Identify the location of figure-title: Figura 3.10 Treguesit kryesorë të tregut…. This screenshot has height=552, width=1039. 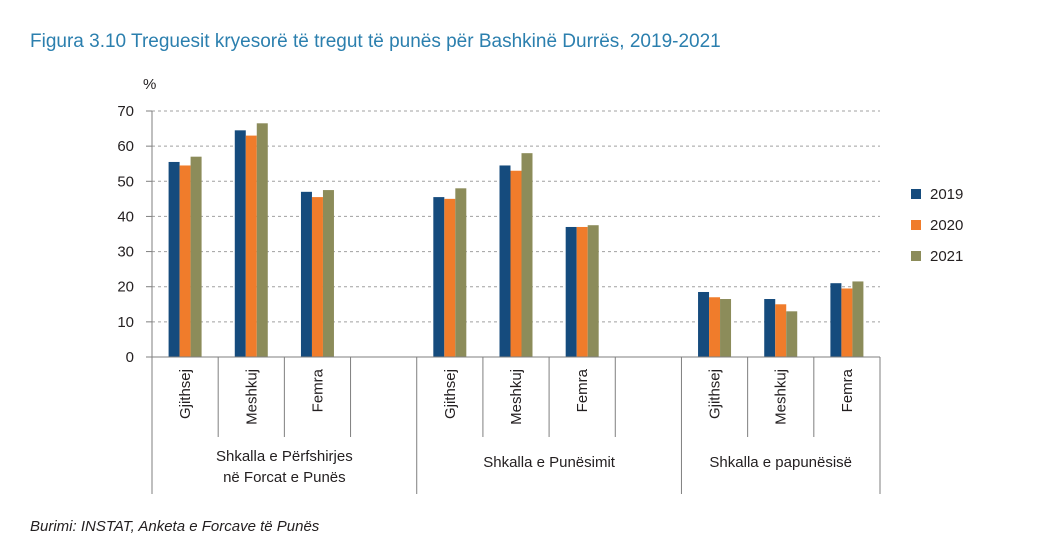
(375, 41).